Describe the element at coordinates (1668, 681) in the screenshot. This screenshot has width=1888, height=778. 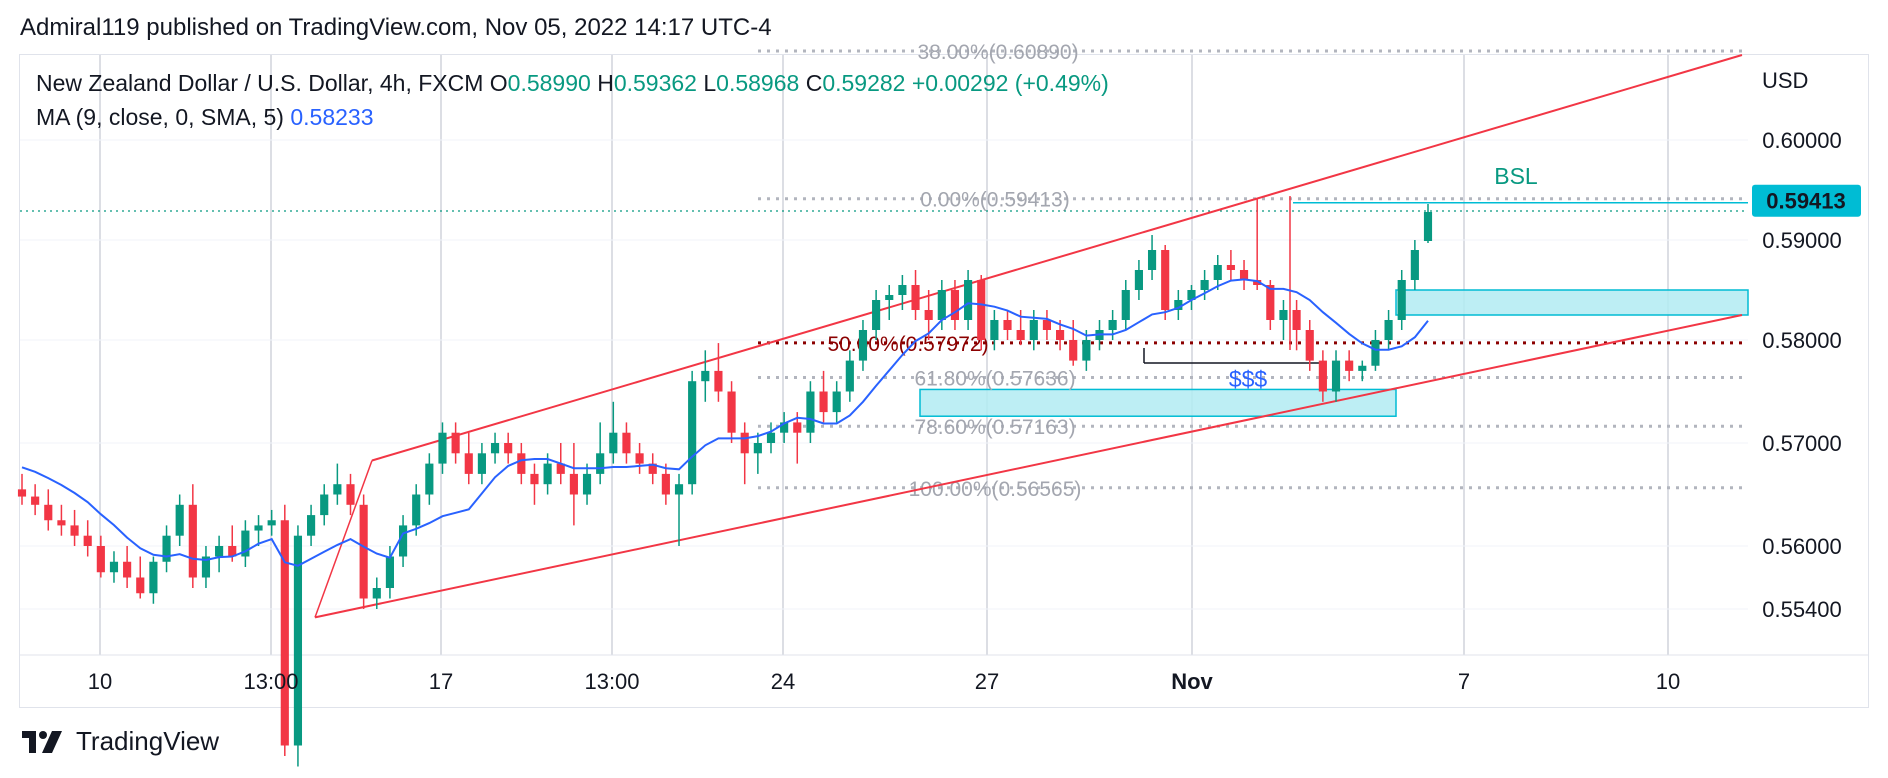
I see `x-axis-tick-label: 10` at that location.